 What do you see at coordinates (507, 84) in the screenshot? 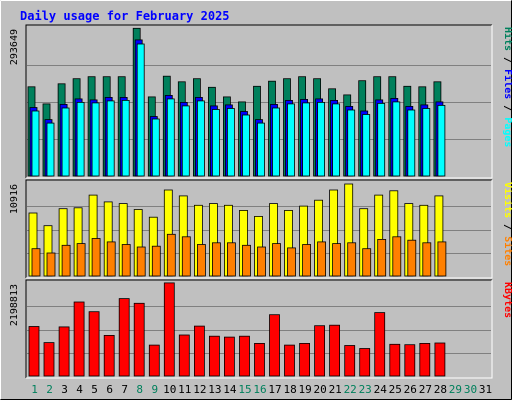
I see `legend-entry: Files` at bounding box center [507, 84].